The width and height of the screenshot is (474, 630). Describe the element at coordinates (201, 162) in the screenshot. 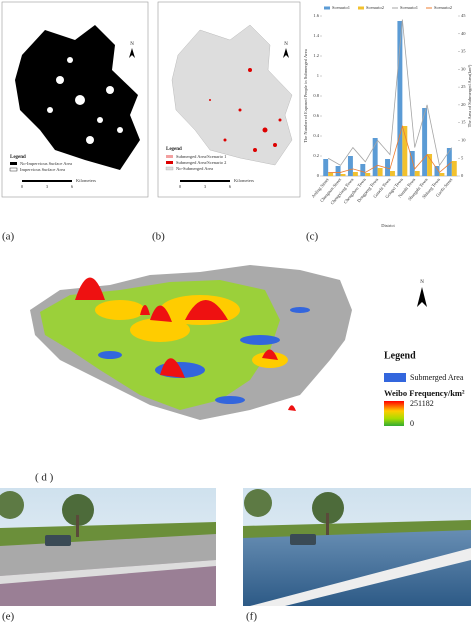

I see `legend-item: Submerged Area/Scenario 2` at that location.